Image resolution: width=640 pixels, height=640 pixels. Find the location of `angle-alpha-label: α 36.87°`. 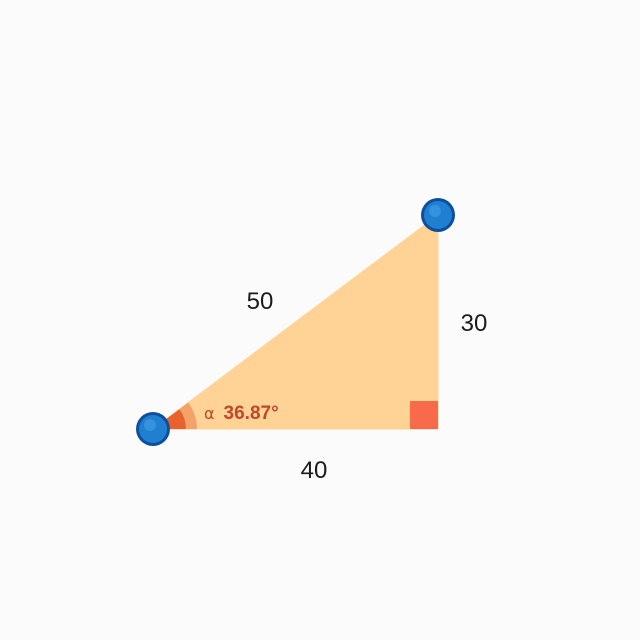

angle-alpha-label: α 36.87° is located at coordinates (241, 413).